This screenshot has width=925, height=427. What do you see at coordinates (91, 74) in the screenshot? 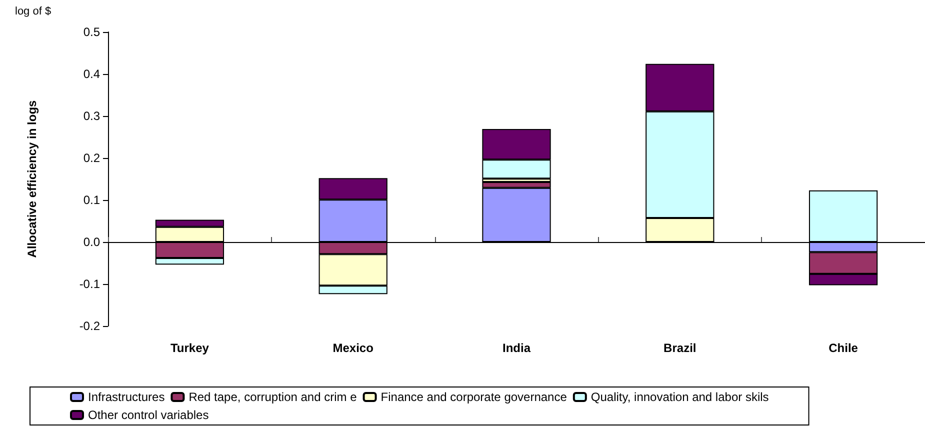
I see `y-tick-label: 0.4` at bounding box center [91, 74].